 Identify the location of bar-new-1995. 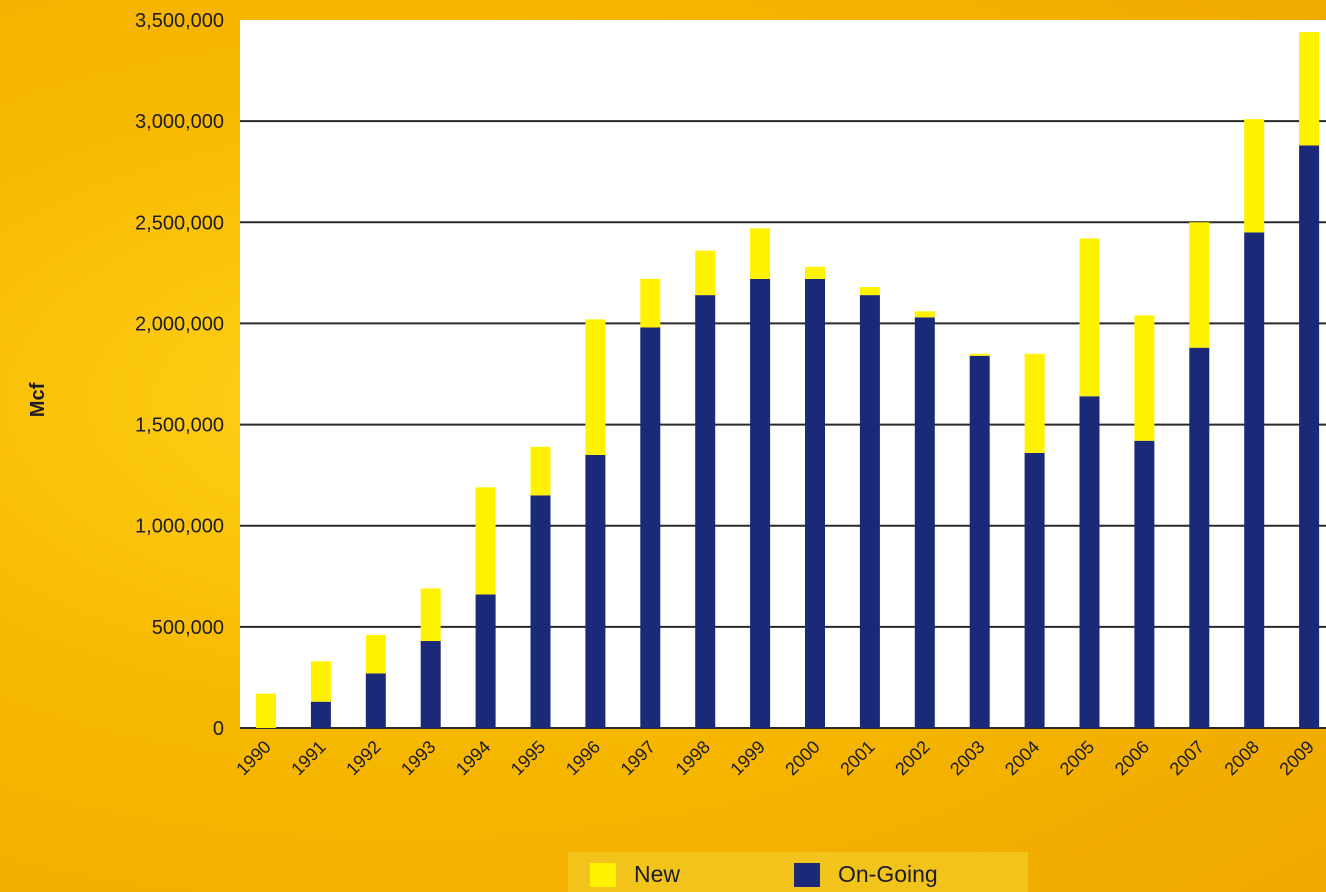
(540, 471).